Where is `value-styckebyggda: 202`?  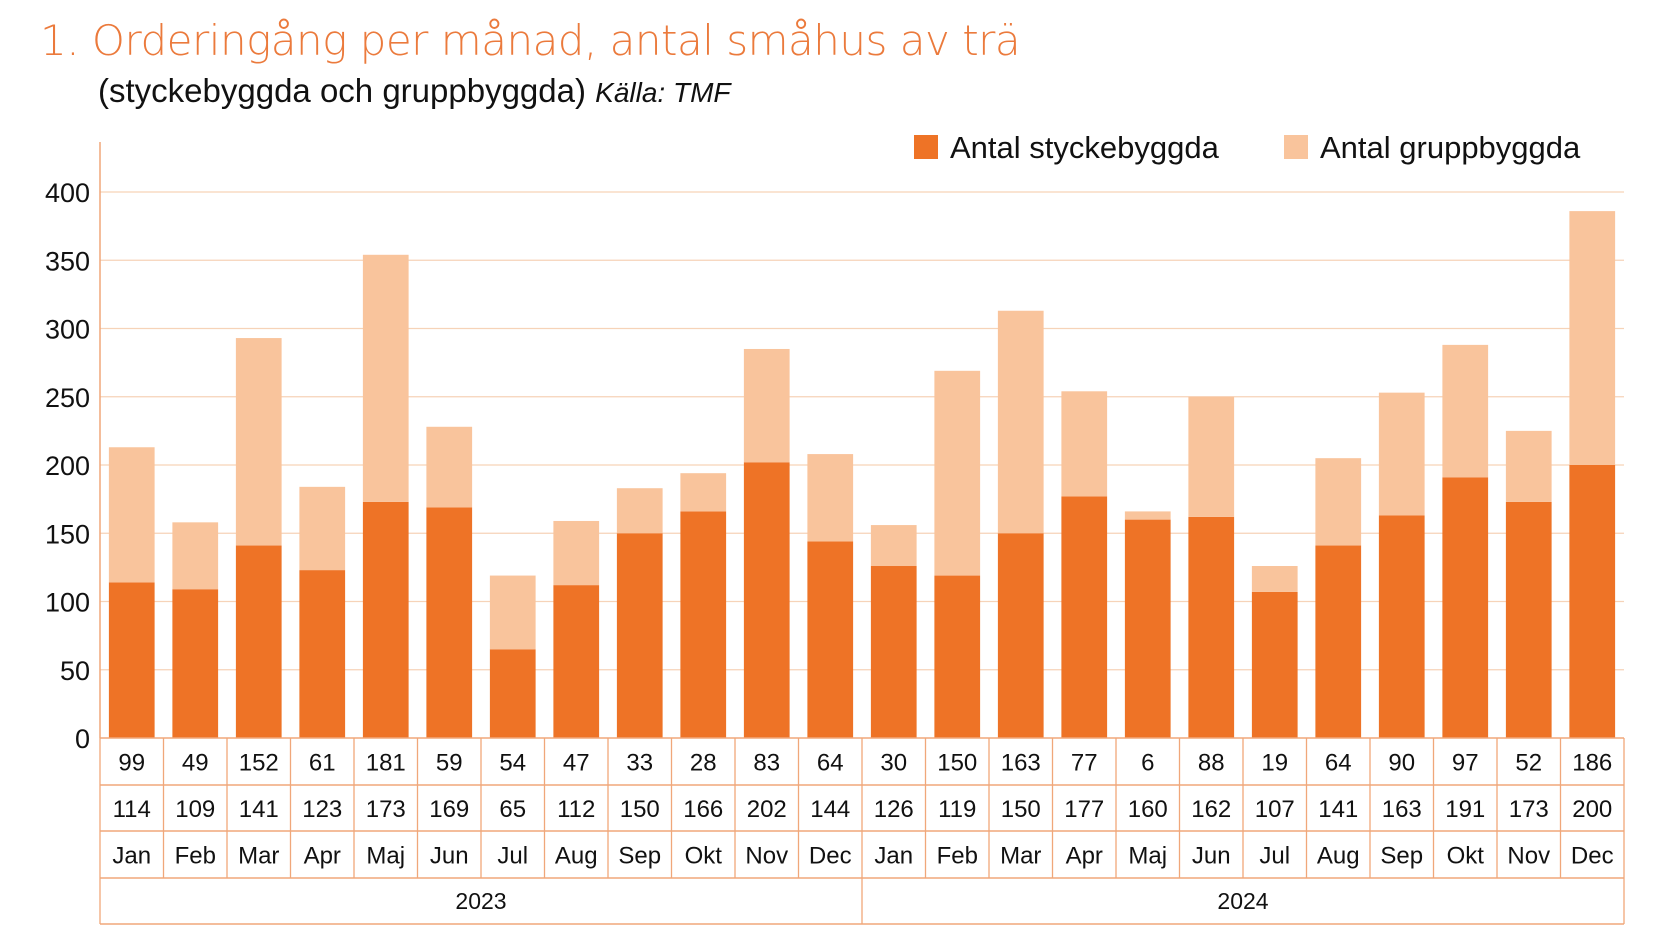 value-styckebyggda: 202 is located at coordinates (767, 809).